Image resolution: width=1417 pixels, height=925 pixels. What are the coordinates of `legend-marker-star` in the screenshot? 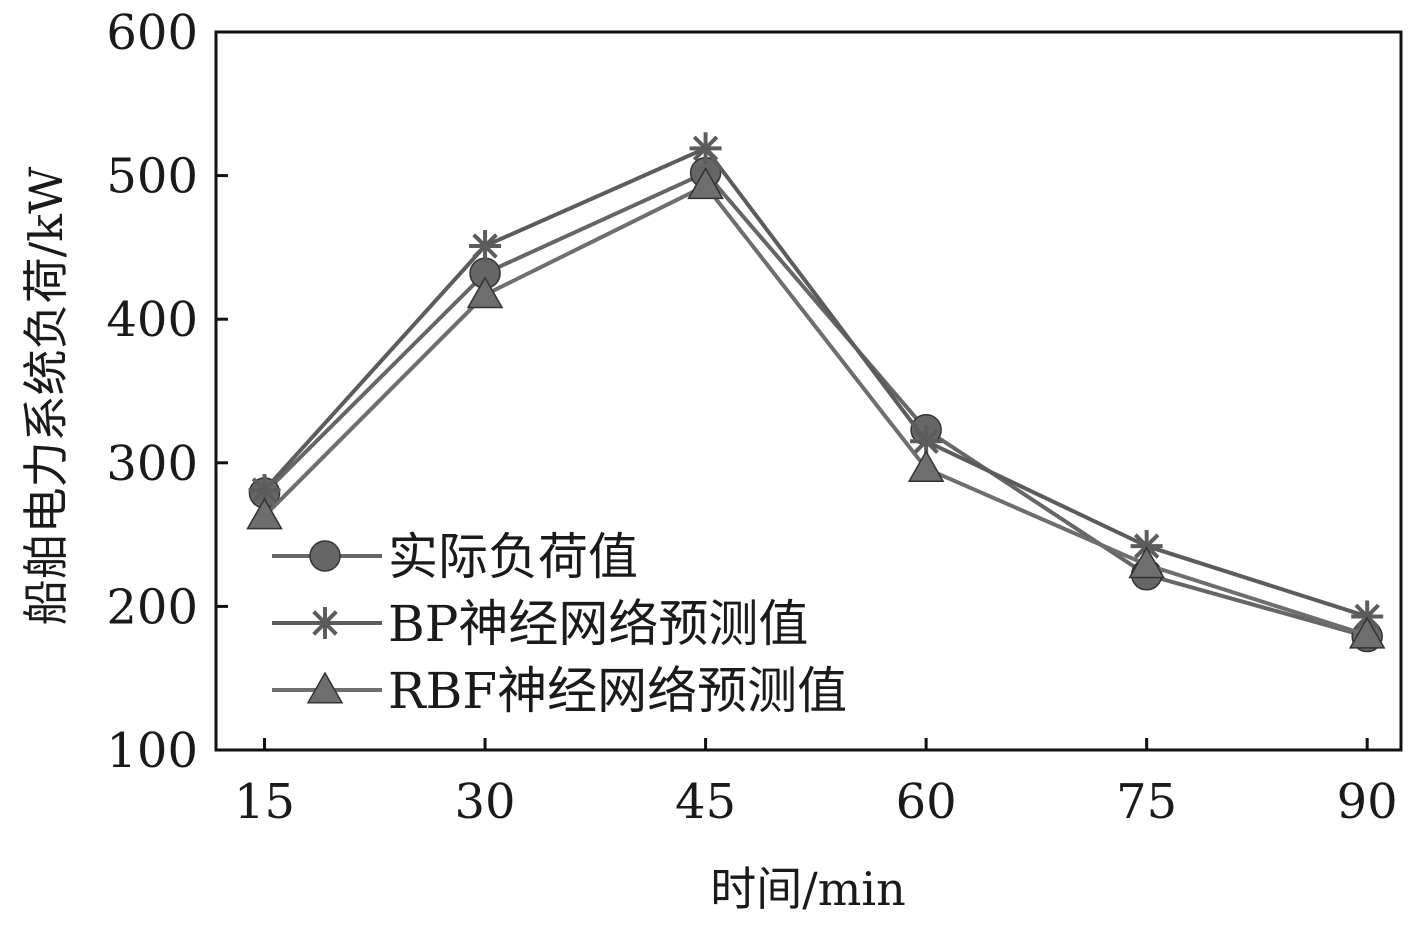 It's located at (325, 623).